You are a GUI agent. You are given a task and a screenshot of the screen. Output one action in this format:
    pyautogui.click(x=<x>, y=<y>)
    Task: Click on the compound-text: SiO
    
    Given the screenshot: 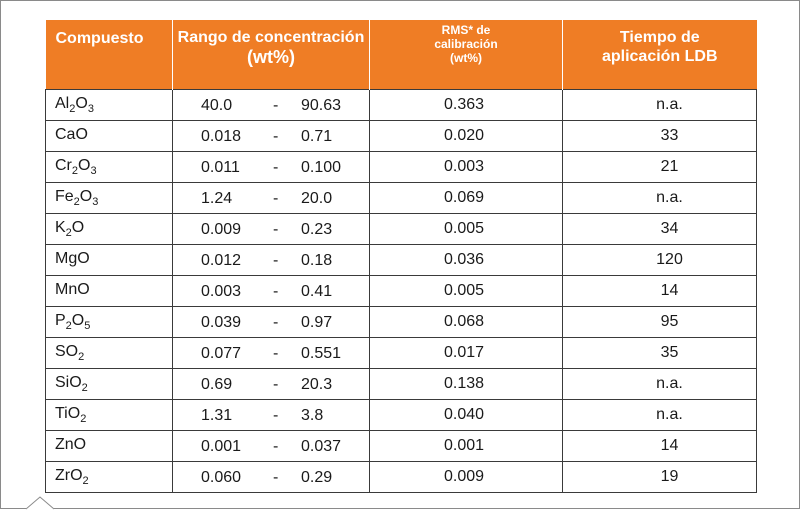 What is the action you would take?
    pyautogui.click(x=68, y=382)
    